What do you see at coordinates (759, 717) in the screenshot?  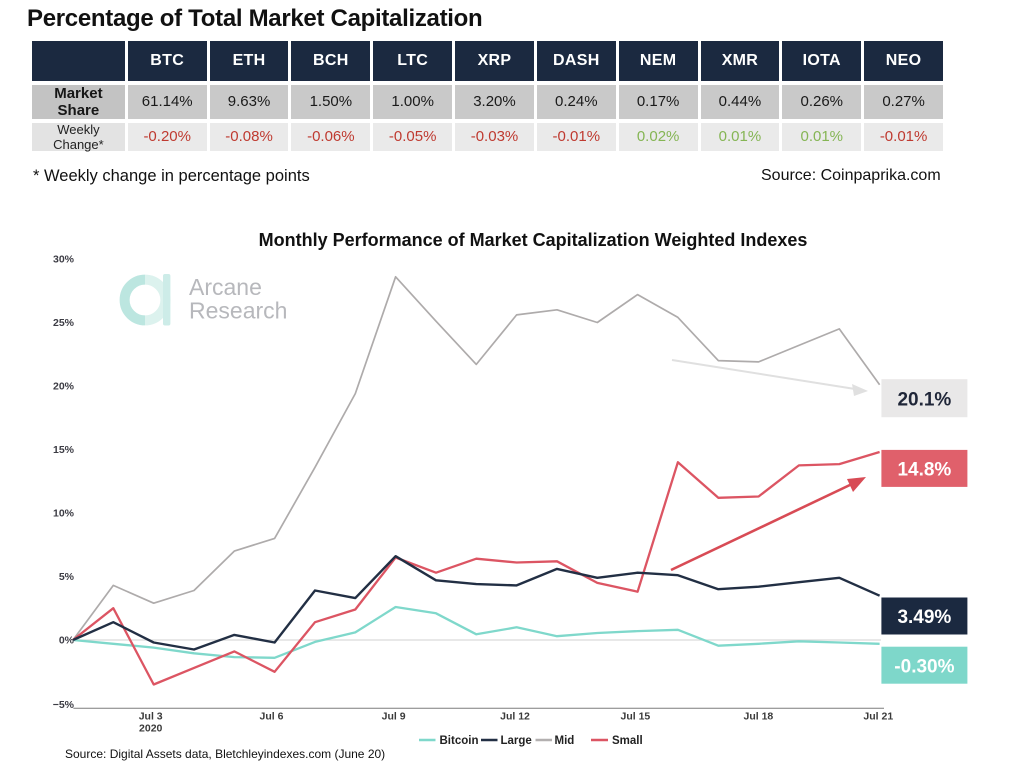 I see `svg-text: Jul 18` at bounding box center [759, 717].